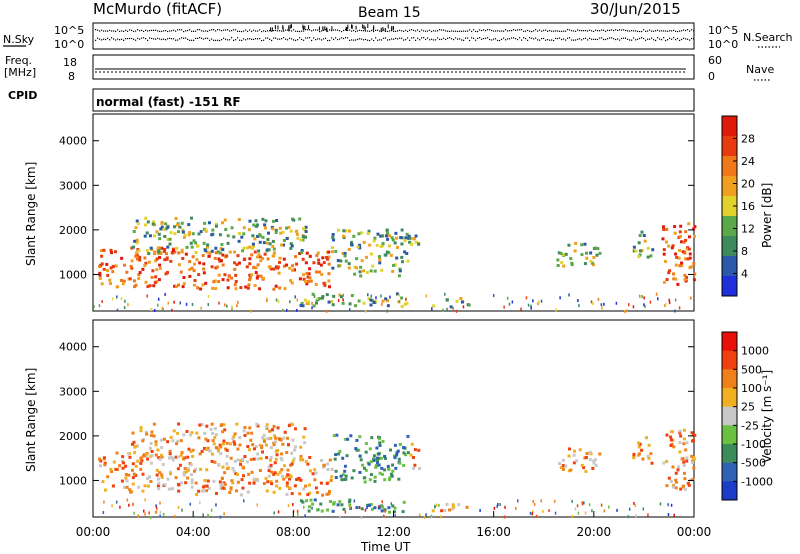 The height and width of the screenshot is (554, 800). What do you see at coordinates (744, 274) in the screenshot?
I see `power-colorbar-tick-label: 4` at bounding box center [744, 274].